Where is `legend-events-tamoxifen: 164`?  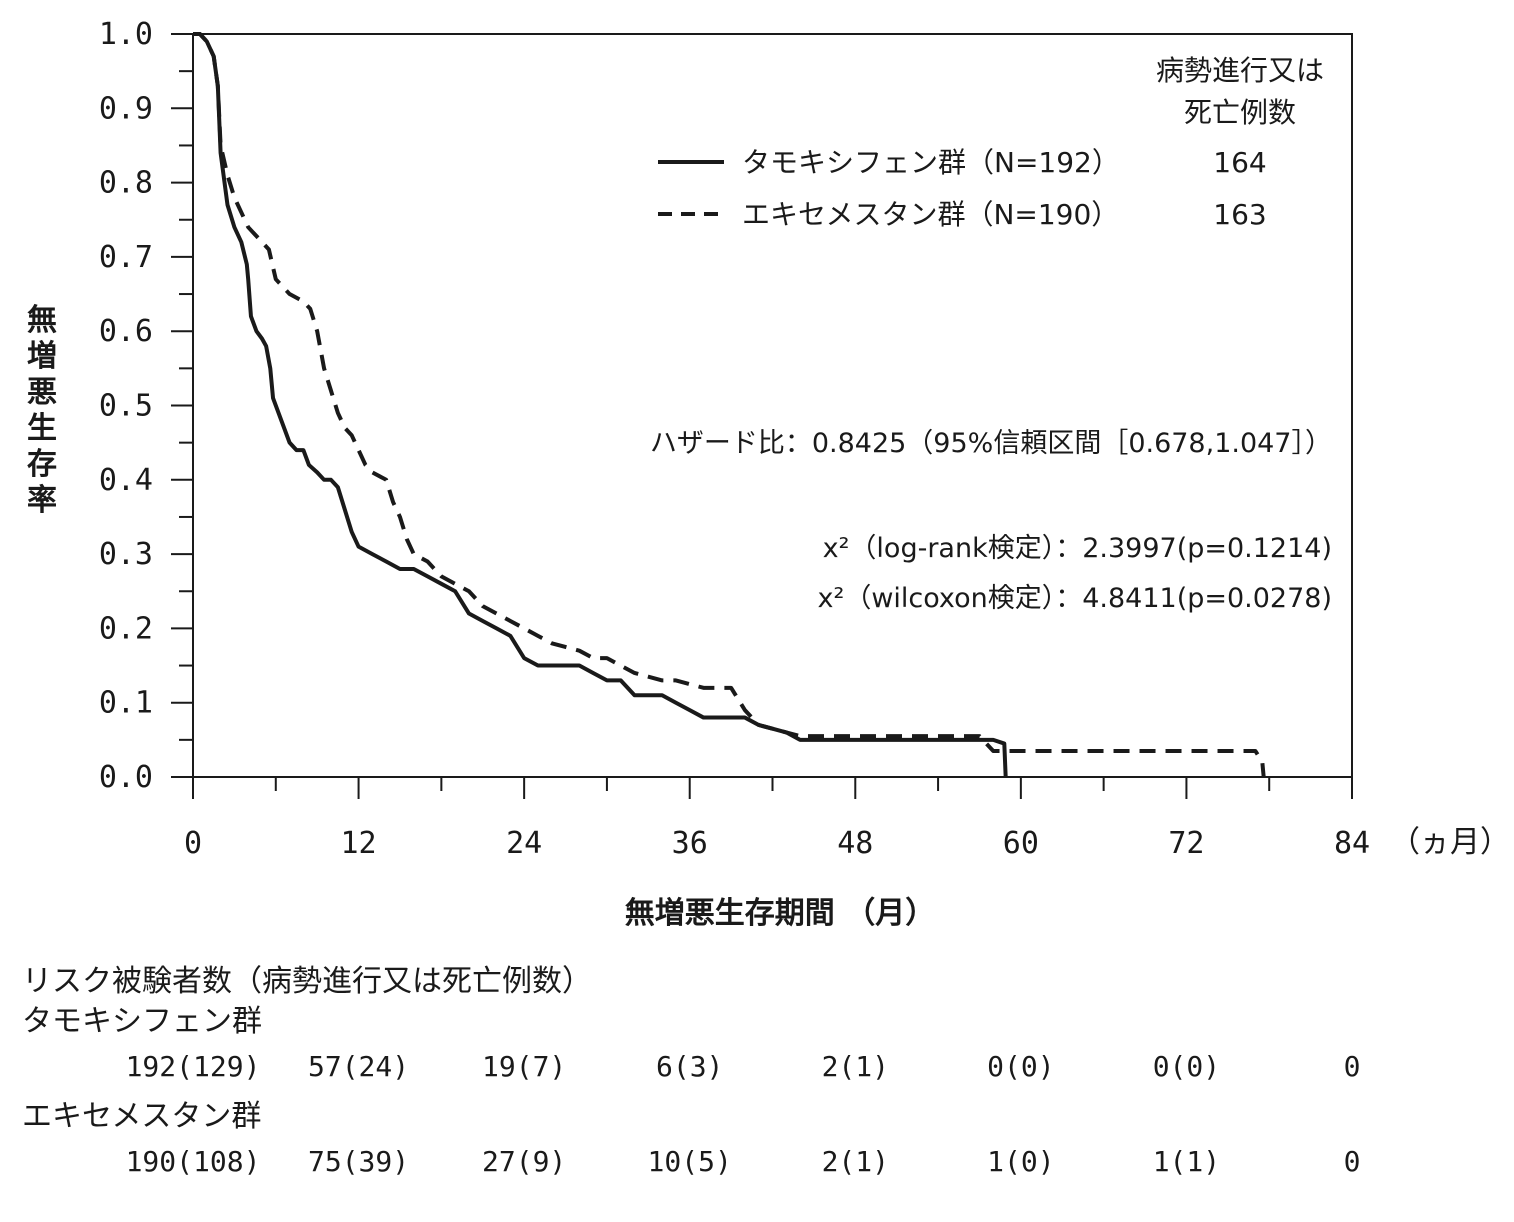 legend-events-tamoxifen: 164 is located at coordinates (1239, 162).